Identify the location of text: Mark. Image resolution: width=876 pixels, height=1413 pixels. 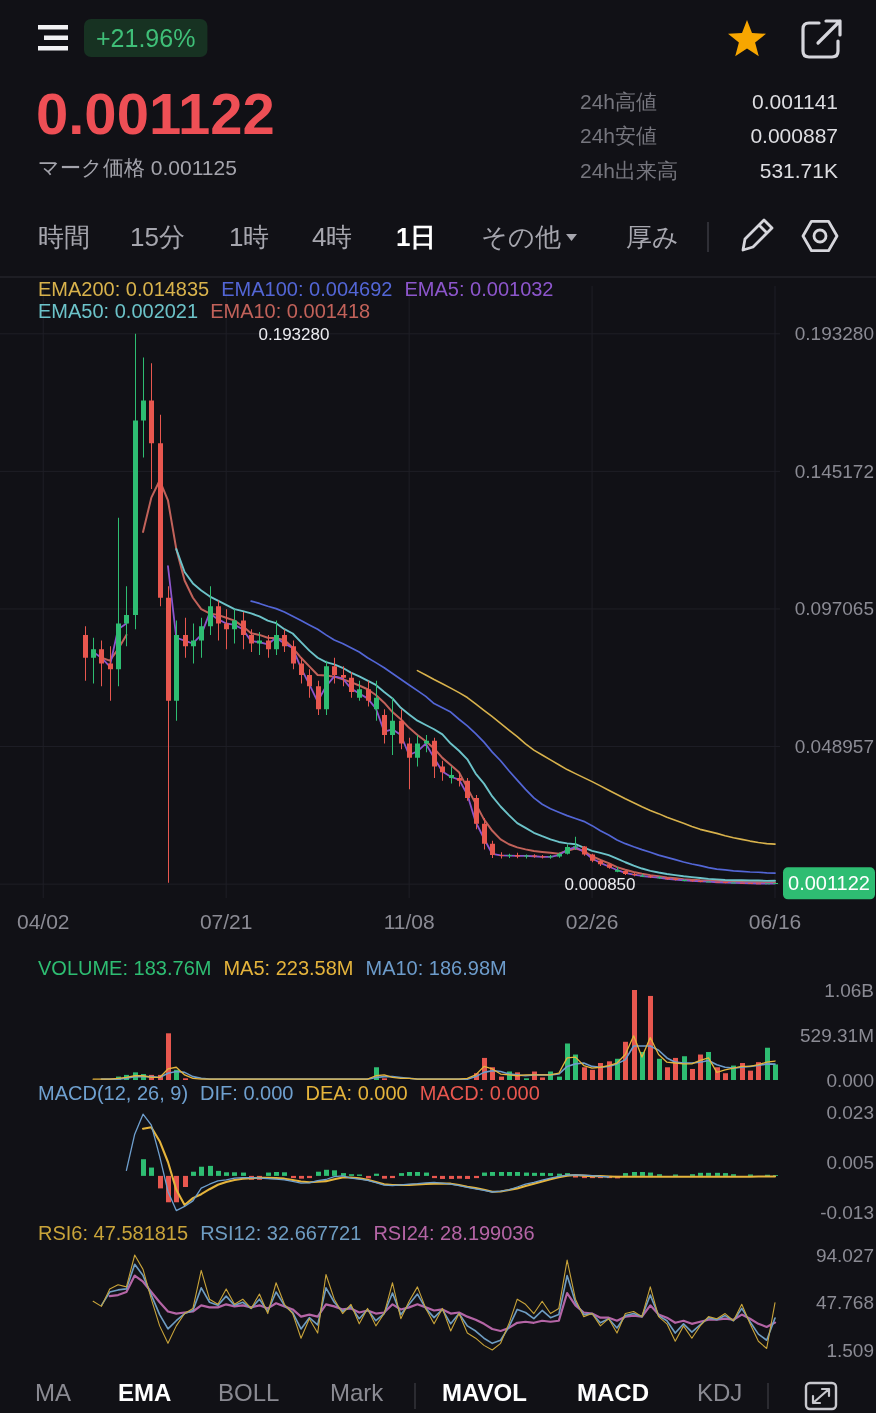
(357, 1392).